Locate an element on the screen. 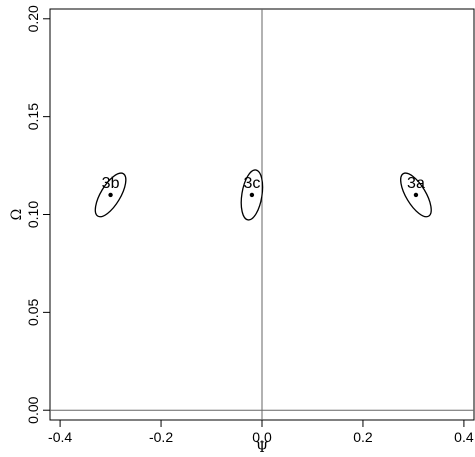 The image size is (475, 457). ellipse-3b is located at coordinates (110, 195).